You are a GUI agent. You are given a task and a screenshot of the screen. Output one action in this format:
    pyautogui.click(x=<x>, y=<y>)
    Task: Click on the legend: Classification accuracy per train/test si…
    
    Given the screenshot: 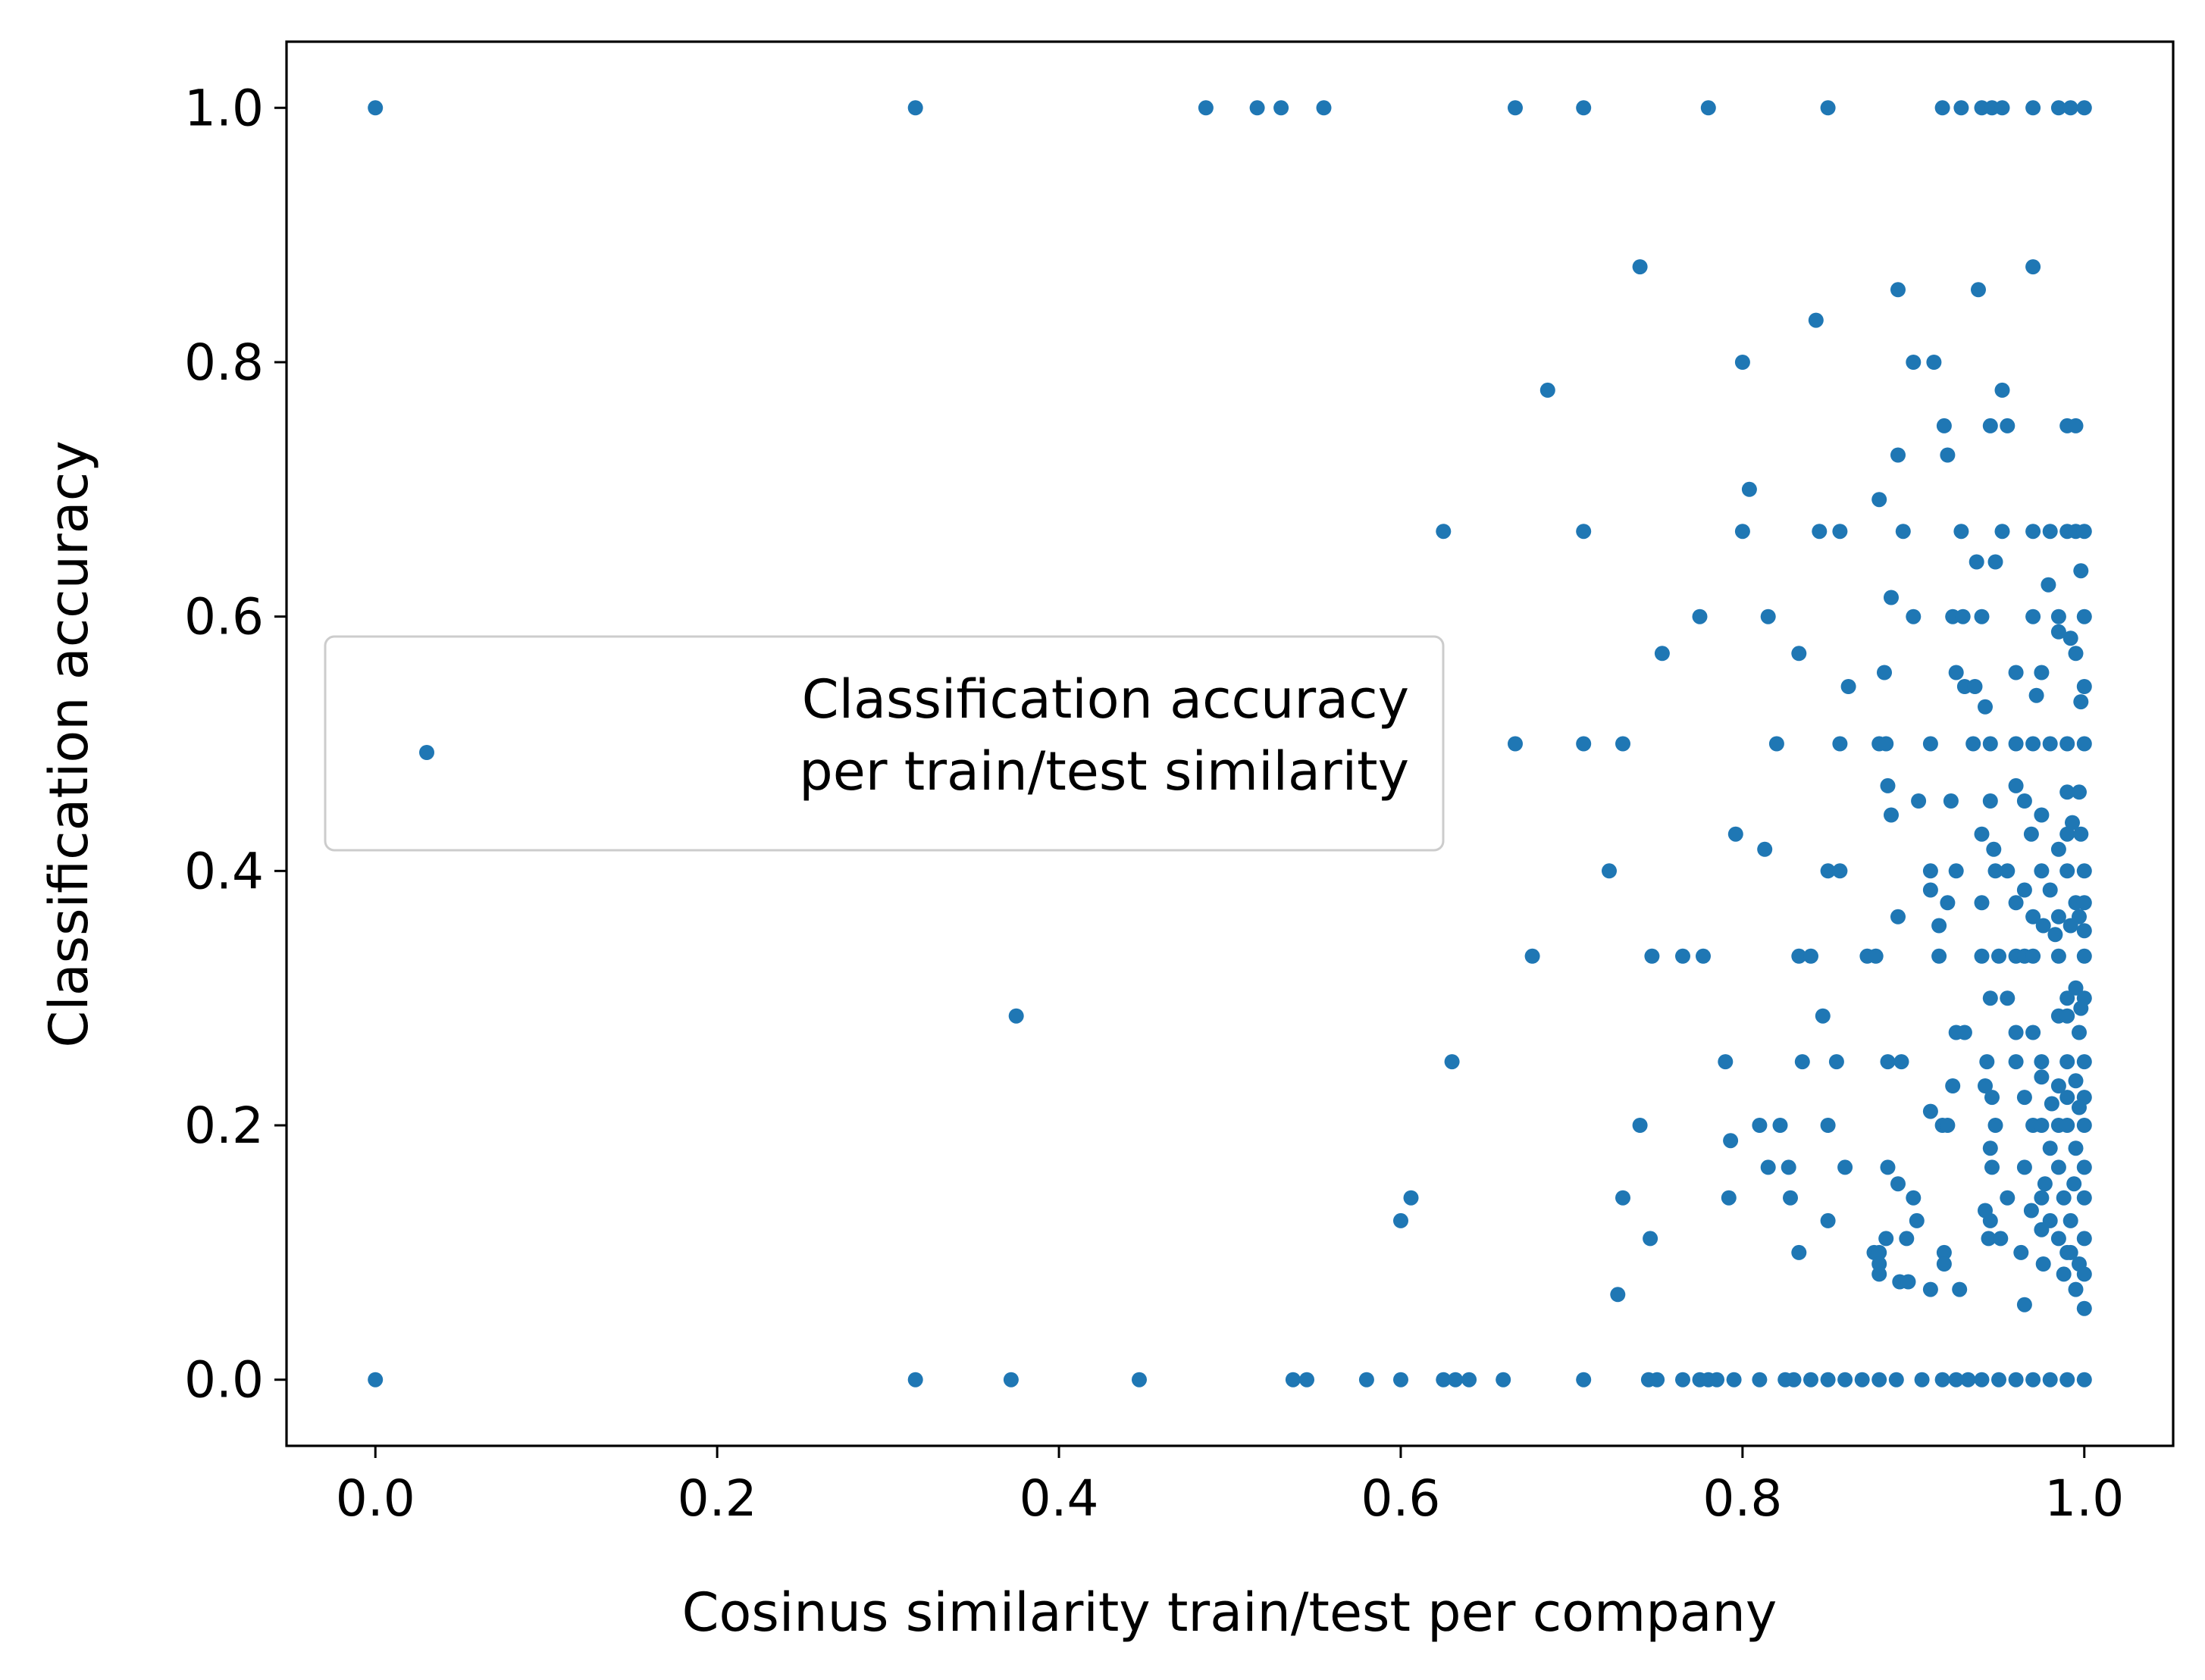 What is the action you would take?
    pyautogui.click(x=885, y=743)
    